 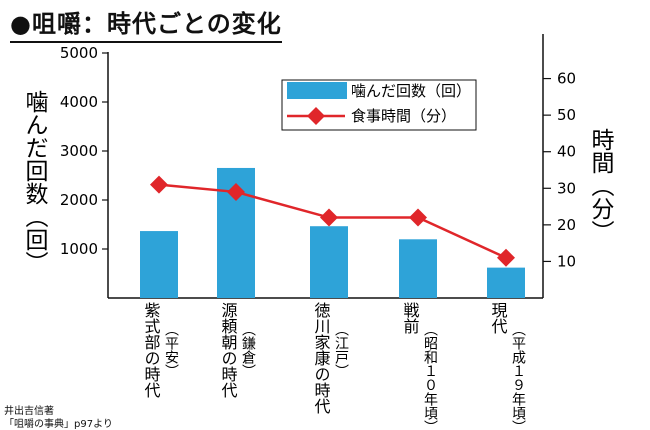 What do you see at coordinates (321, 358) in the screenshot?
I see `category-label: 徳川家康の時代` at bounding box center [321, 358].